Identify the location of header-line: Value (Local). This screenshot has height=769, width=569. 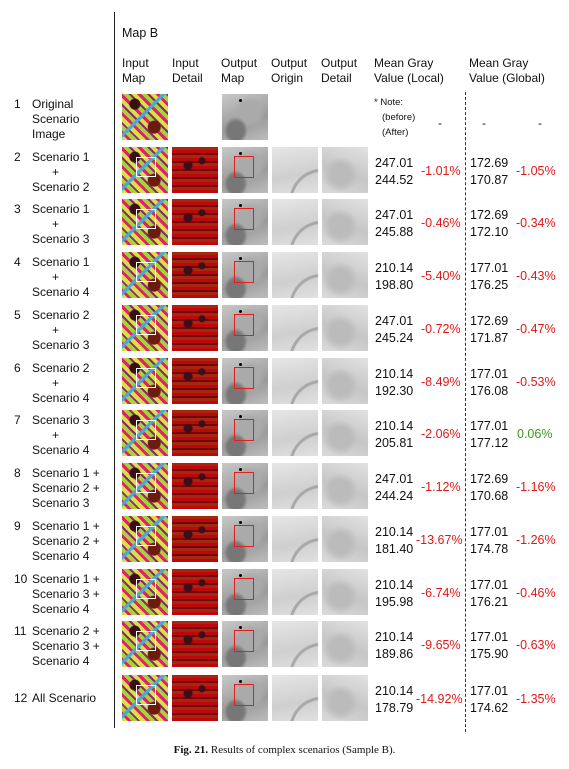
(409, 78).